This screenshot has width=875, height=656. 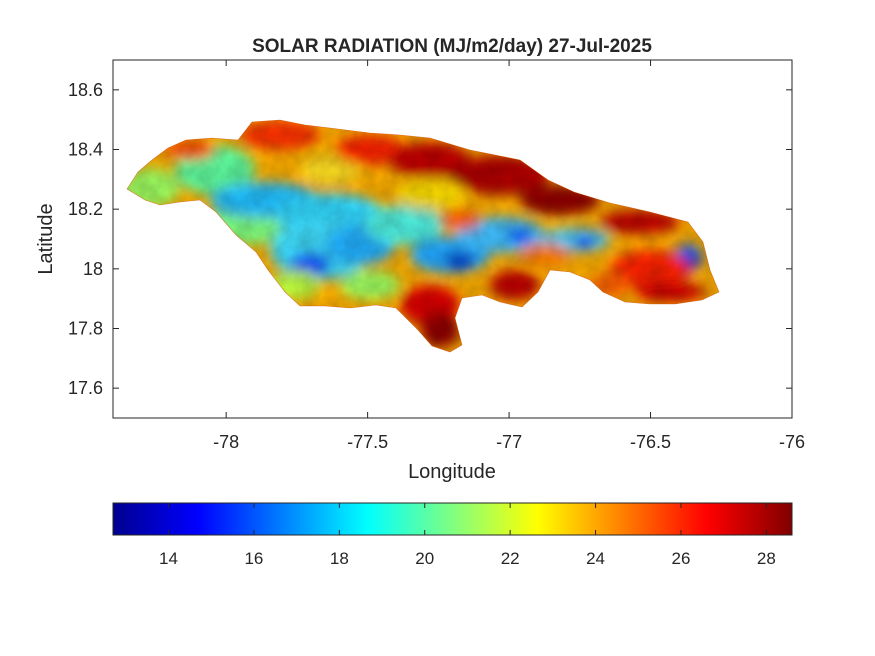 What do you see at coordinates (85, 329) in the screenshot?
I see `y-tick-label: 17.8` at bounding box center [85, 329].